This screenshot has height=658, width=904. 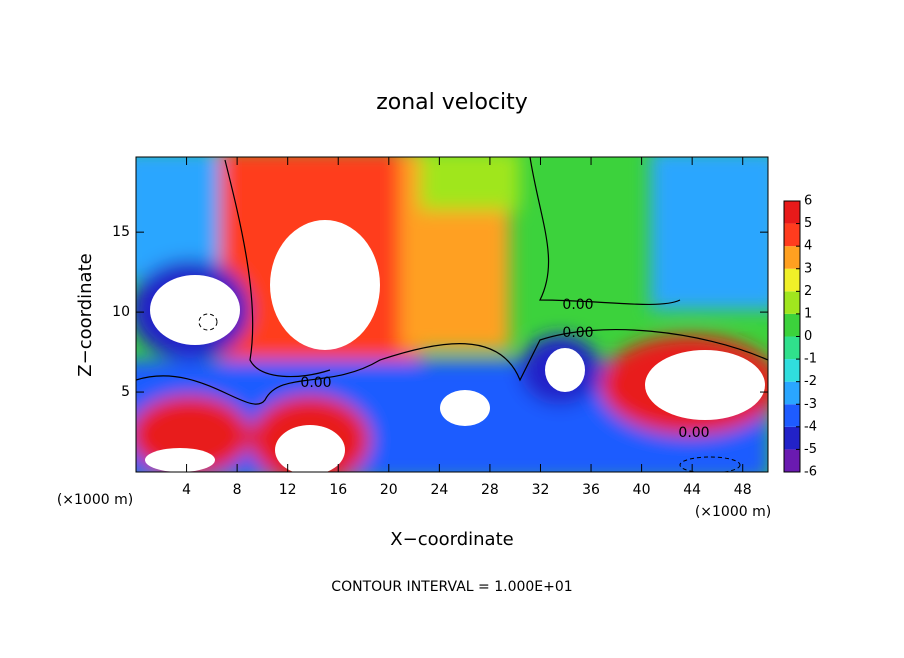 I want to click on x-tick-label: 48, so click(x=743, y=490).